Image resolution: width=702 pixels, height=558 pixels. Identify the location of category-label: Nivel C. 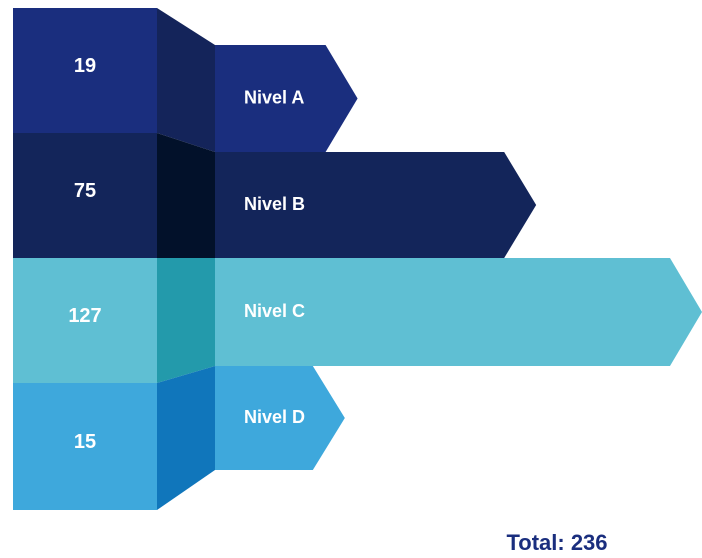
(274, 311).